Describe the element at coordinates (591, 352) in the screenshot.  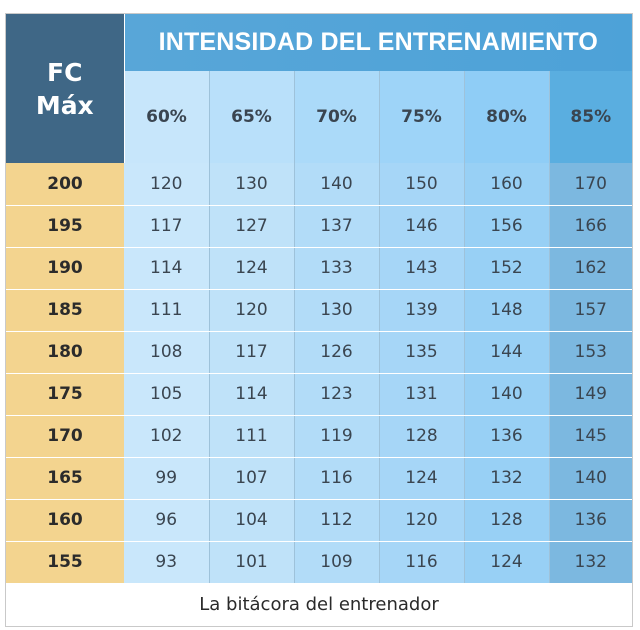
I see `table-cell: 153` at that location.